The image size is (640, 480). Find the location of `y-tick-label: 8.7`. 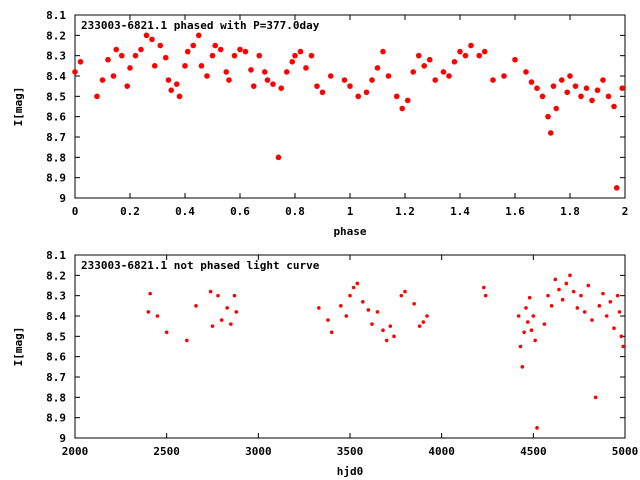

y-tick-label: 8.7 is located at coordinates (56, 137).